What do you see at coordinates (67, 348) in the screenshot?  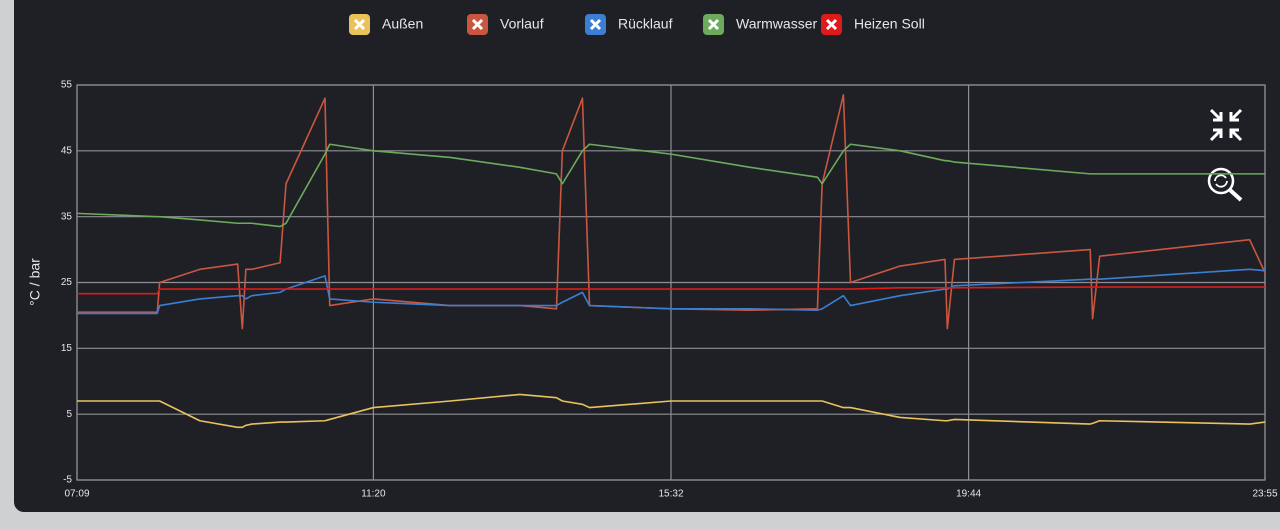 I see `y-tick-label: 15` at bounding box center [67, 348].